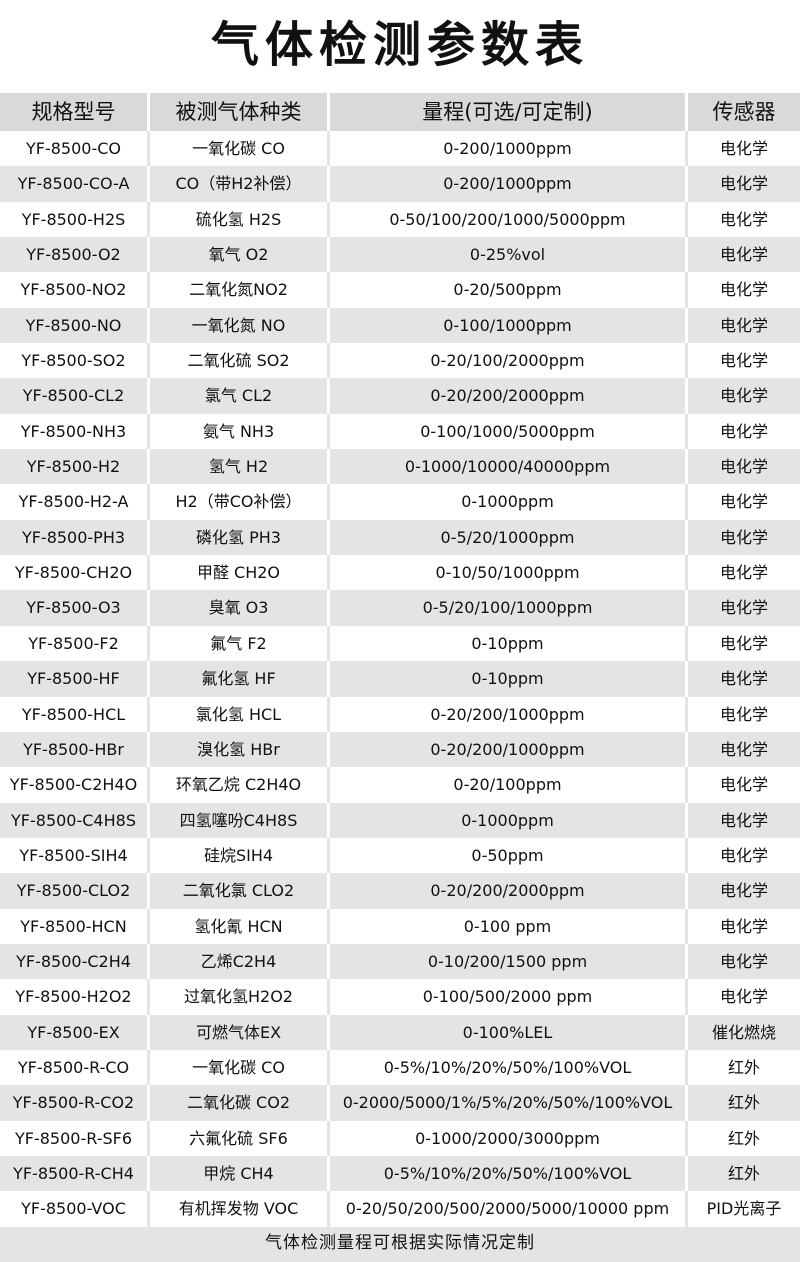  Describe the element at coordinates (240, 184) in the screenshot. I see `cell-gas: CO（带H2补偿）` at that location.